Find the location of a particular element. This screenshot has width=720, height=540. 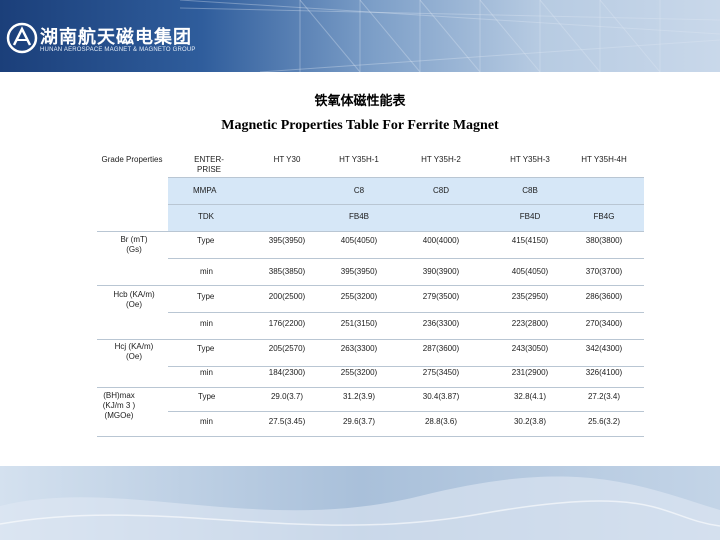

br-type-label: Type is located at coordinates (206, 240).